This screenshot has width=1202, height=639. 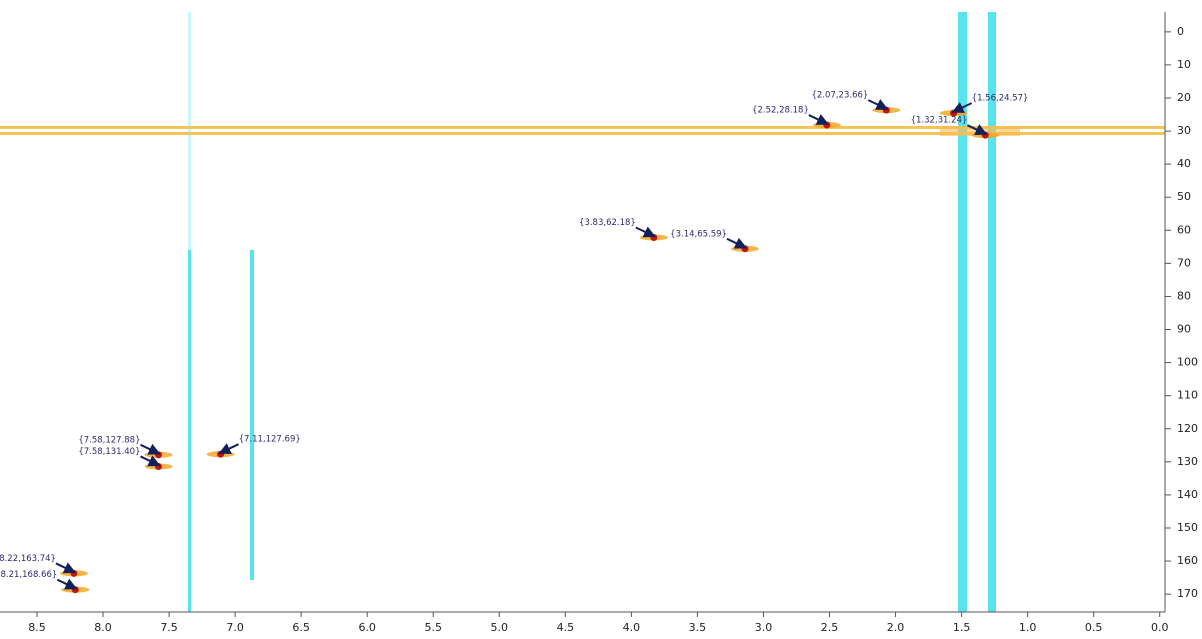 What do you see at coordinates (1187, 428) in the screenshot?
I see `y-tick-label: 120` at bounding box center [1187, 428].